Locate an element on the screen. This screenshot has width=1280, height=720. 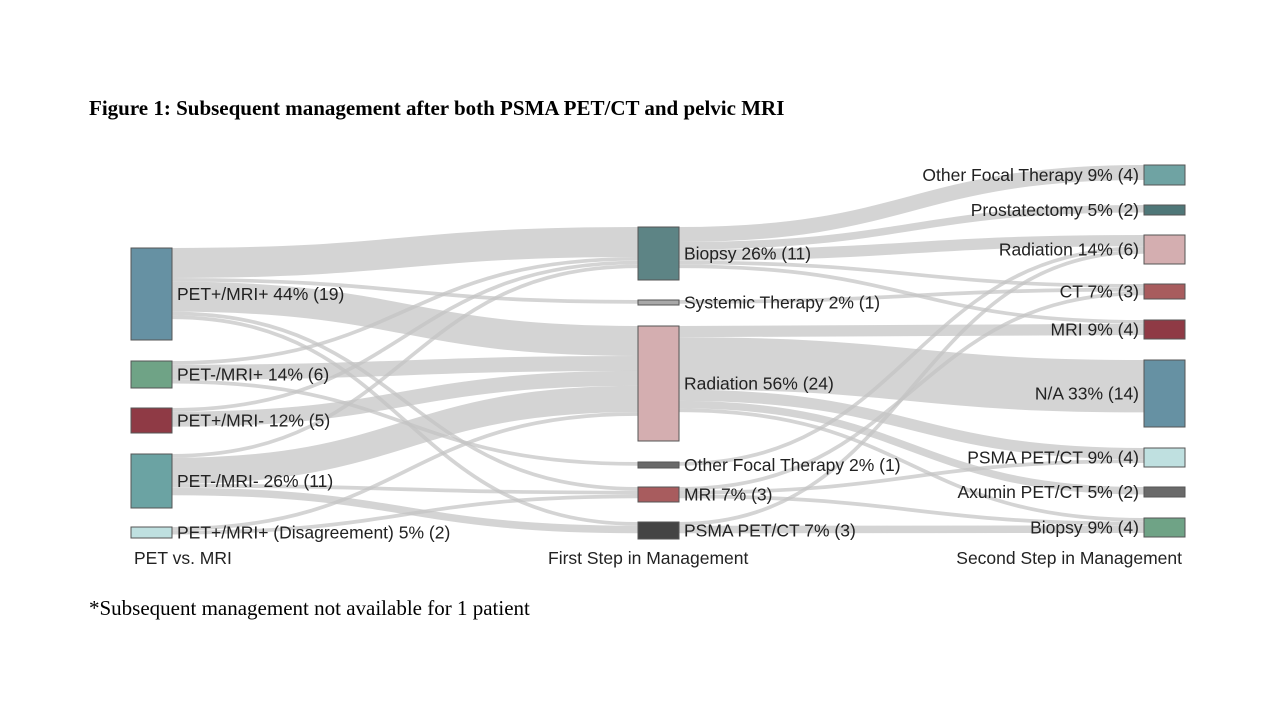
node-rad2 is located at coordinates (1164, 249).